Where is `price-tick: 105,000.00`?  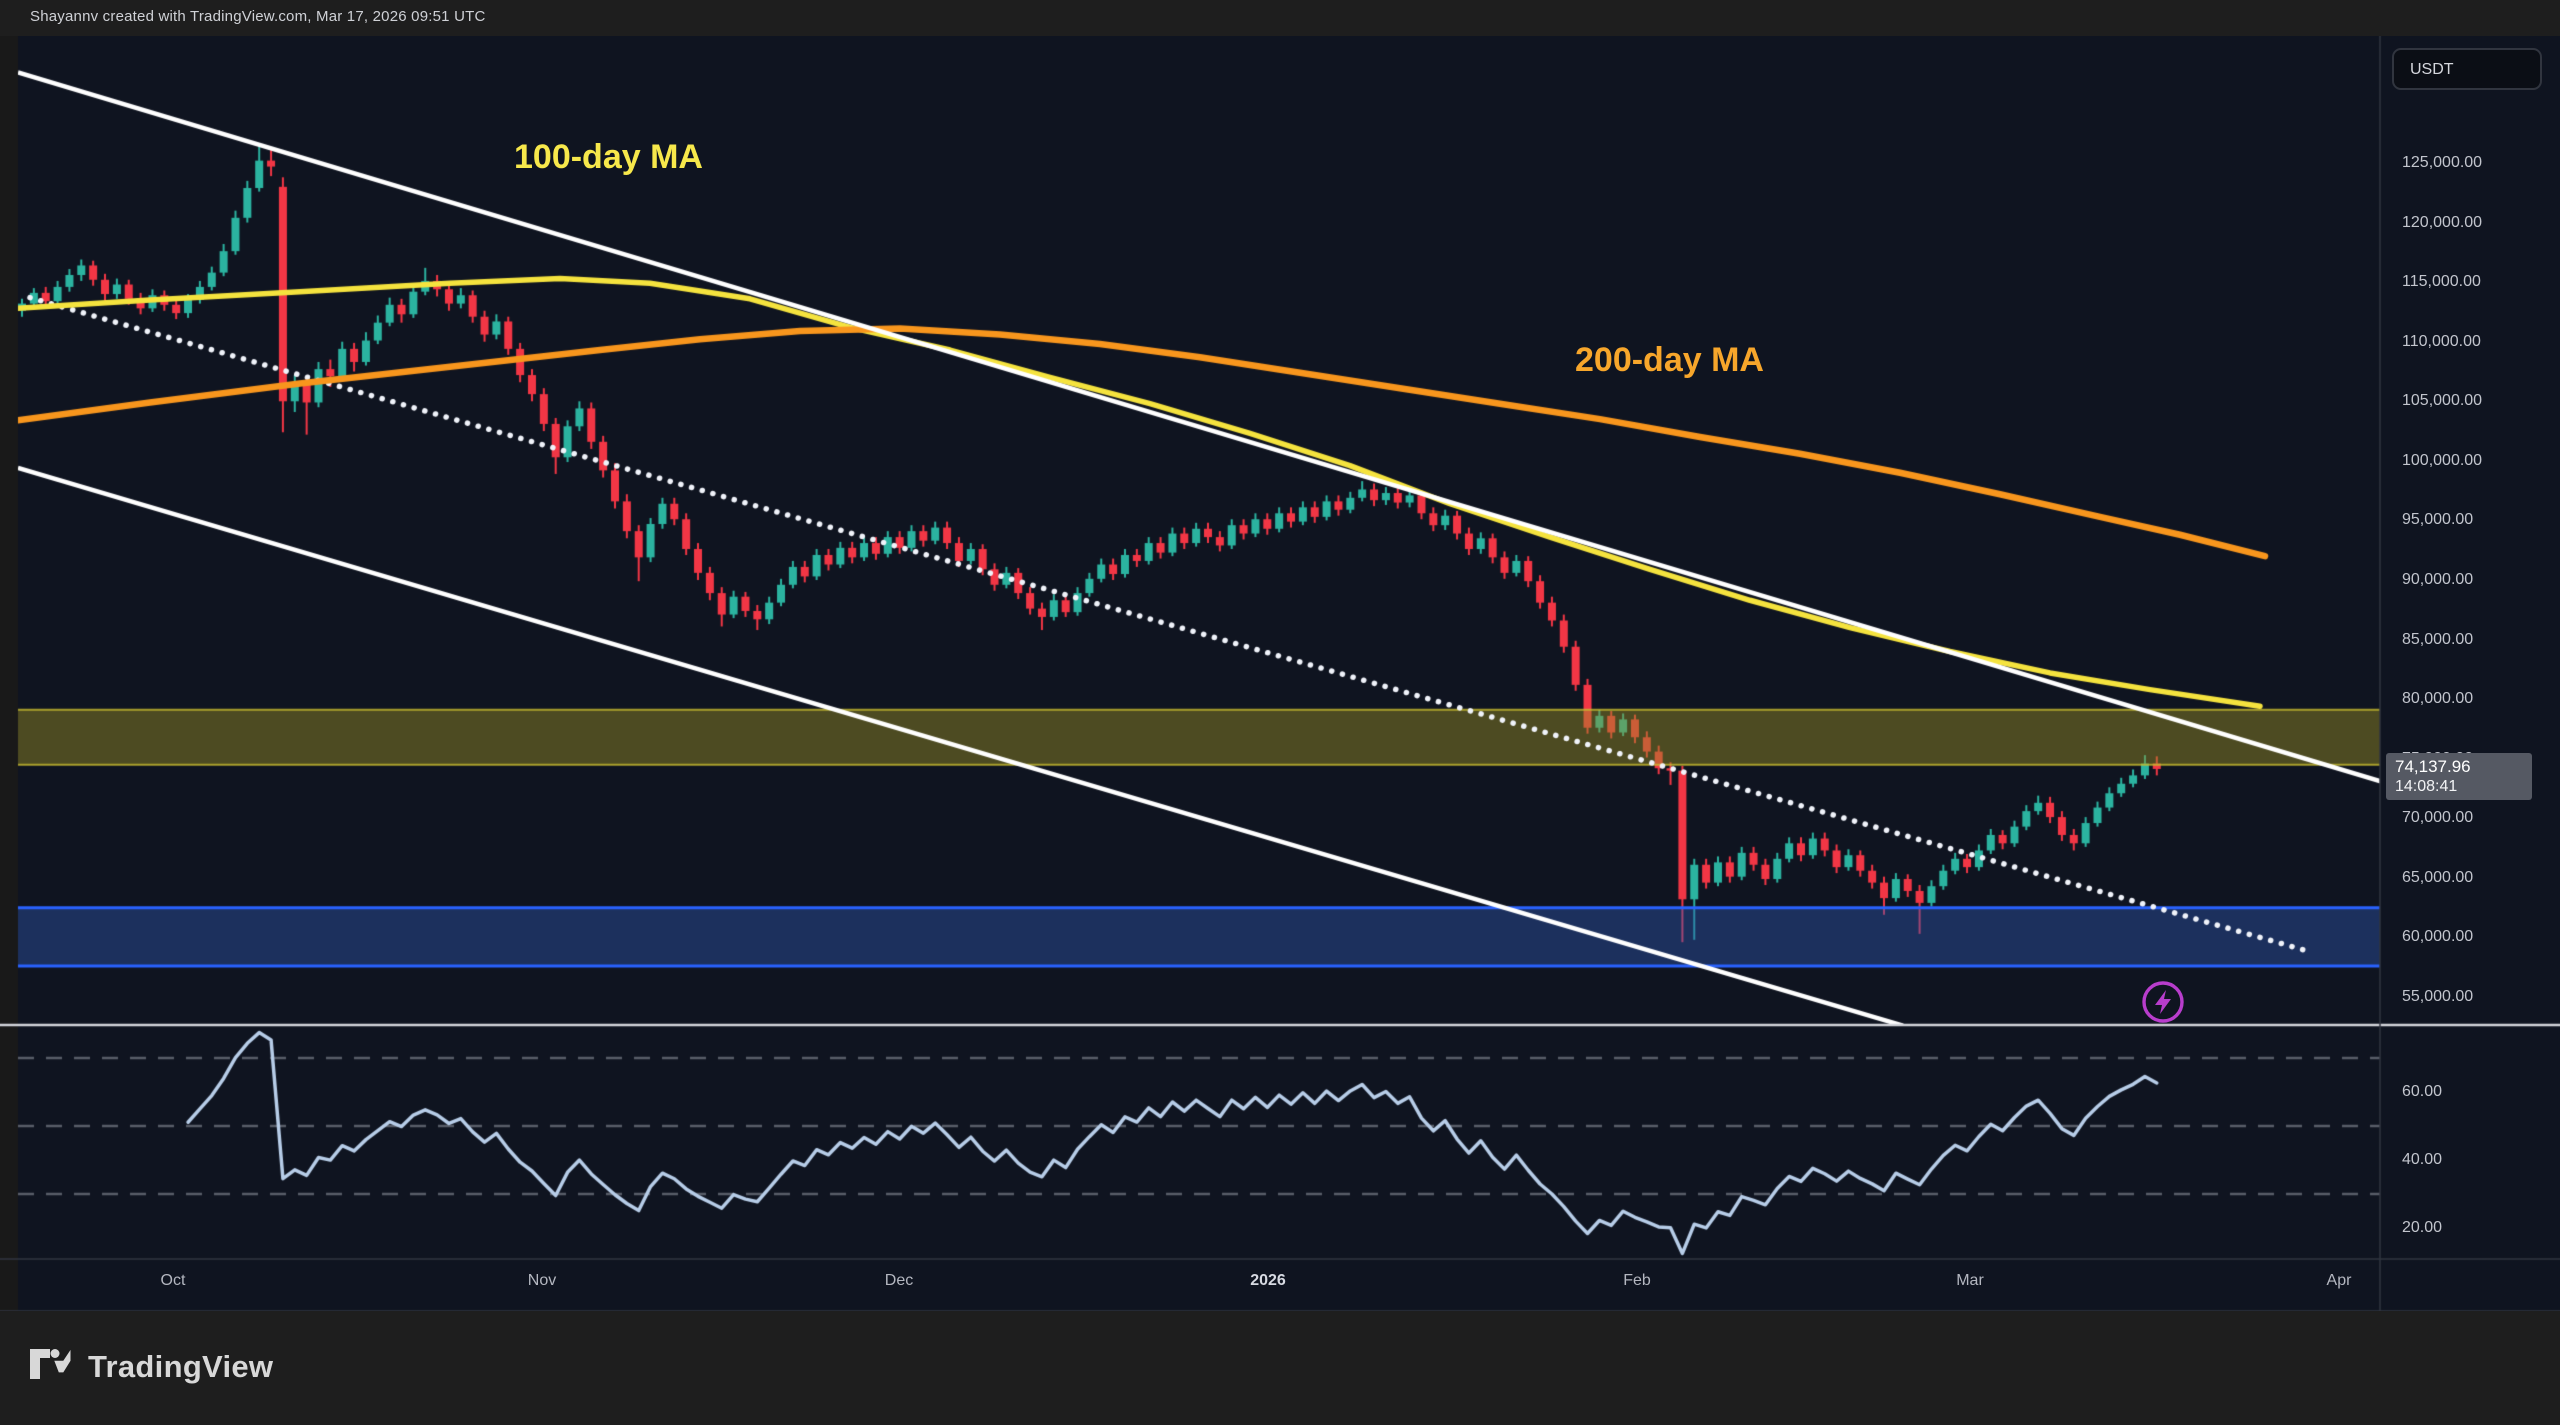 price-tick: 105,000.00 is located at coordinates (2442, 401).